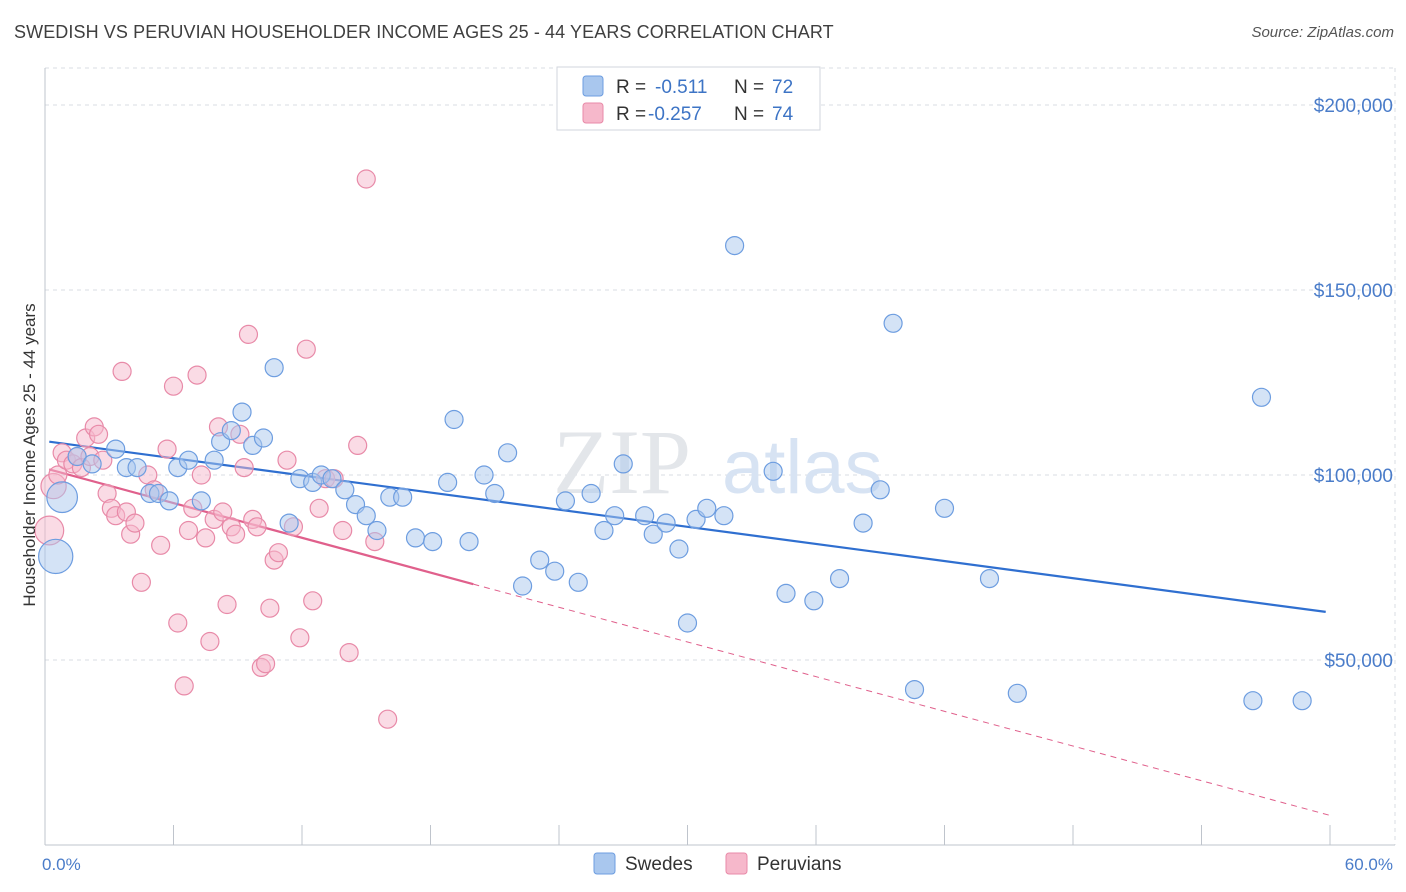 This screenshot has width=1406, height=892. I want to click on legend-r-label-swedes: R =, so click(631, 87).